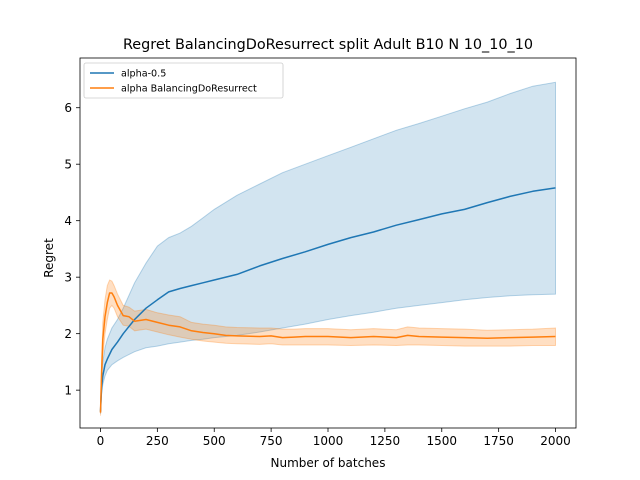 This screenshot has width=640, height=480. What do you see at coordinates (157, 441) in the screenshot?
I see `x-tick-label: 250` at bounding box center [157, 441].